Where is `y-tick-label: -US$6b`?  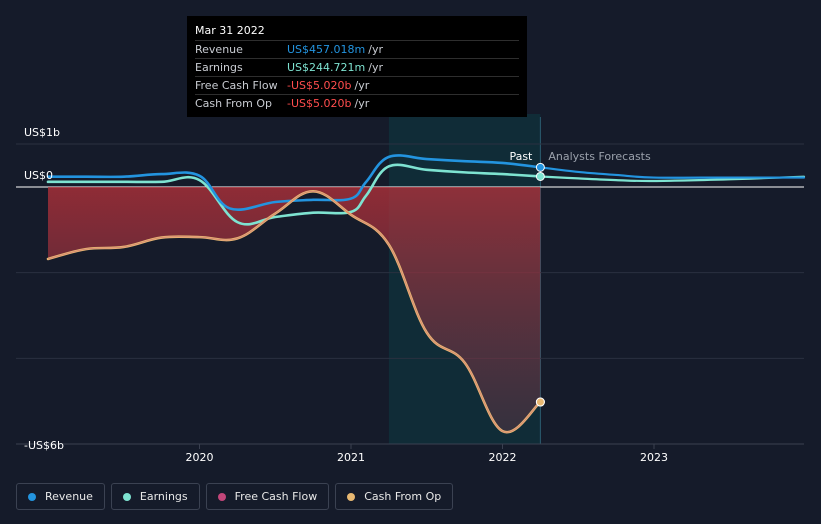
y-tick-label: -US$6b is located at coordinates (44, 445).